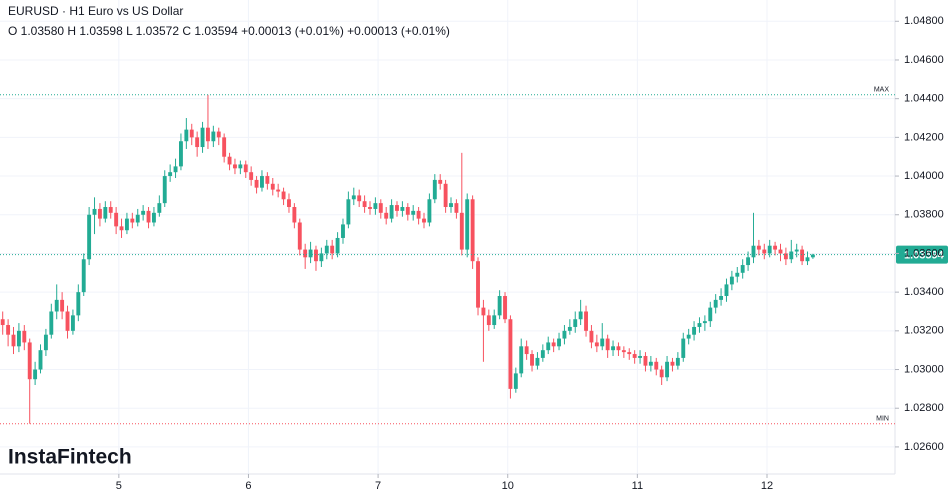 This screenshot has height=494, width=949. What do you see at coordinates (95, 11) in the screenshot?
I see `chart-title: EURUSD · H1 Euro vs US Dollar` at bounding box center [95, 11].